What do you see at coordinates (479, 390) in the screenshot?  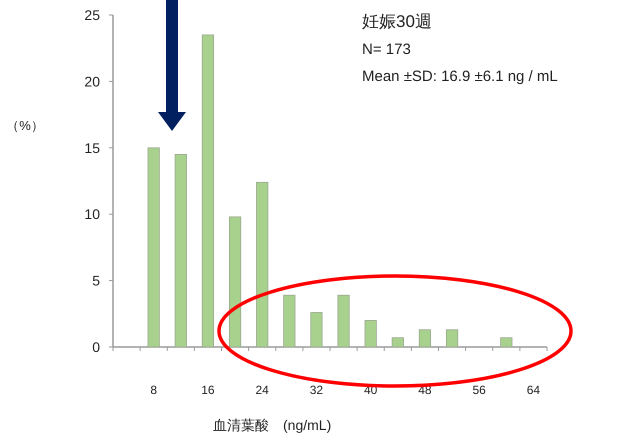 I see `x-tick-label: 56` at bounding box center [479, 390].